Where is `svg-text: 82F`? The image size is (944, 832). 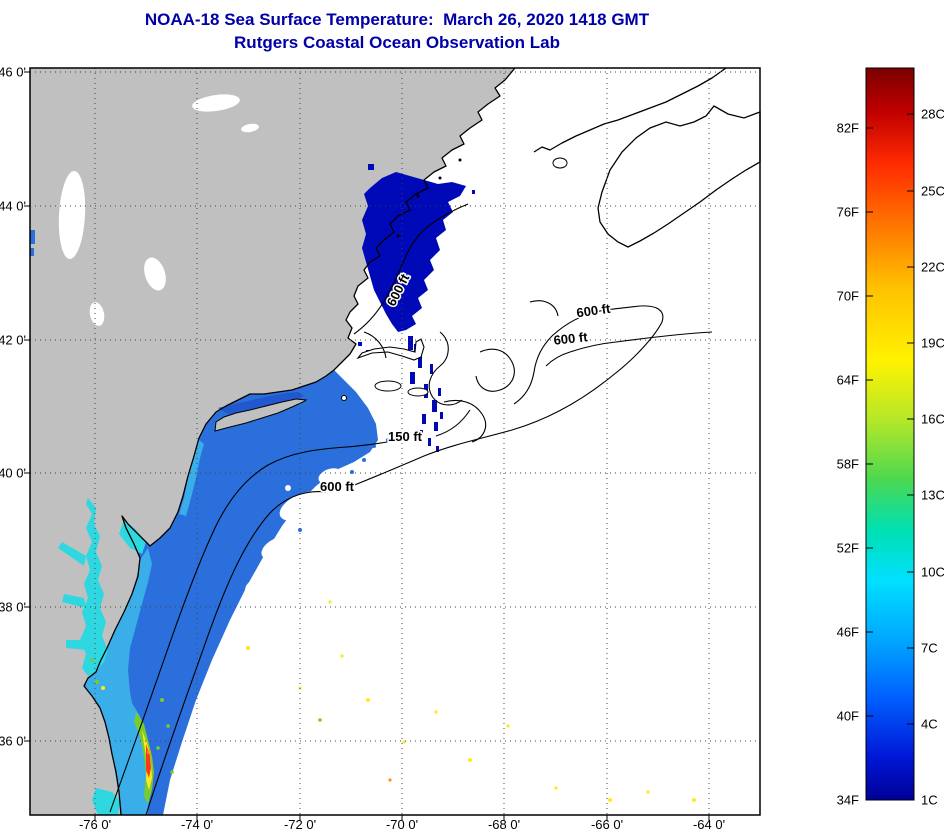
svg-text: 82F is located at coordinates (848, 128).